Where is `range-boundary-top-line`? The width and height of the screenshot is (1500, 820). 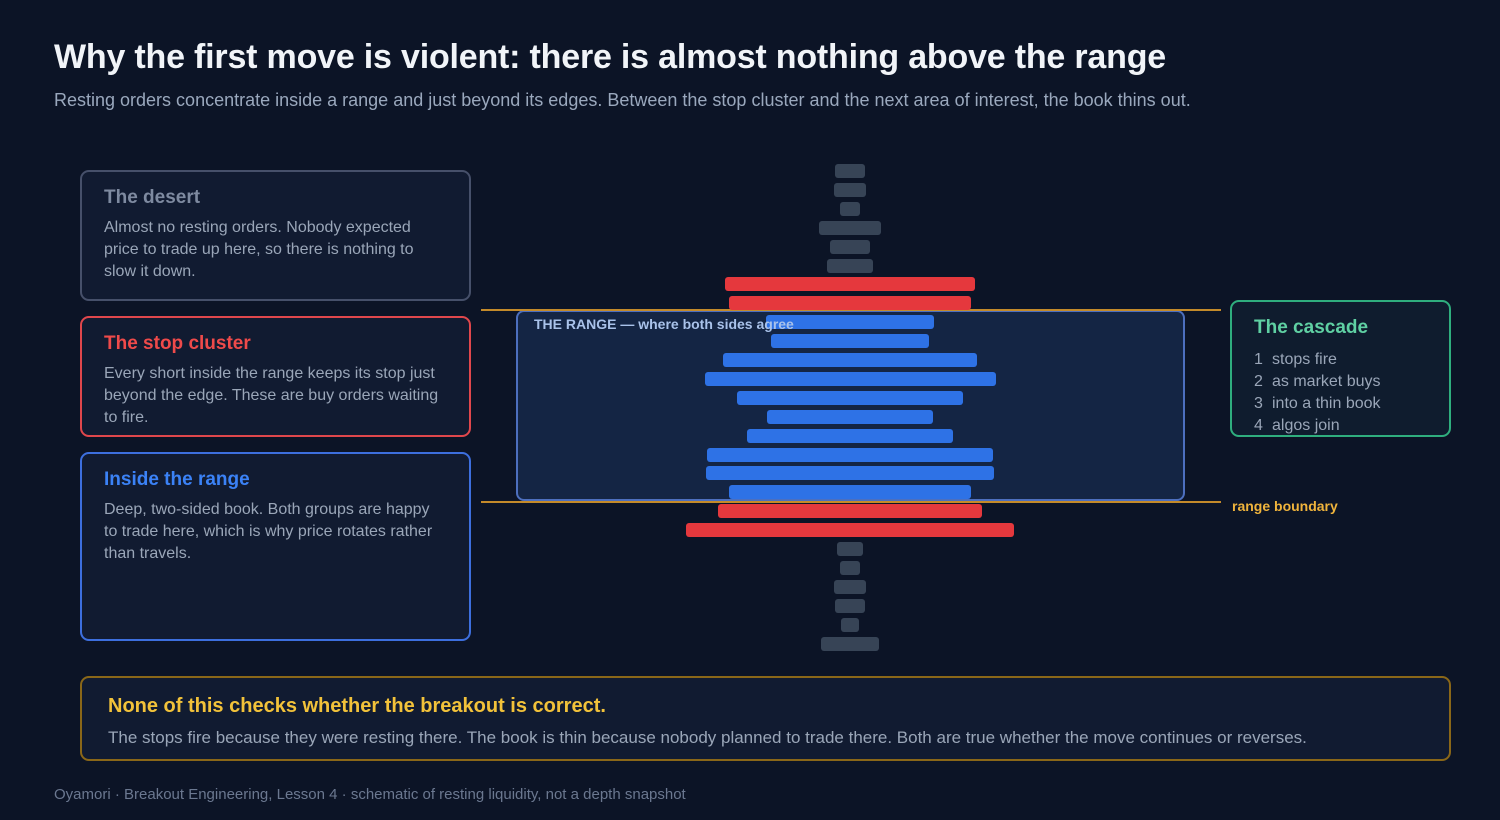
range-boundary-top-line is located at coordinates (851, 310).